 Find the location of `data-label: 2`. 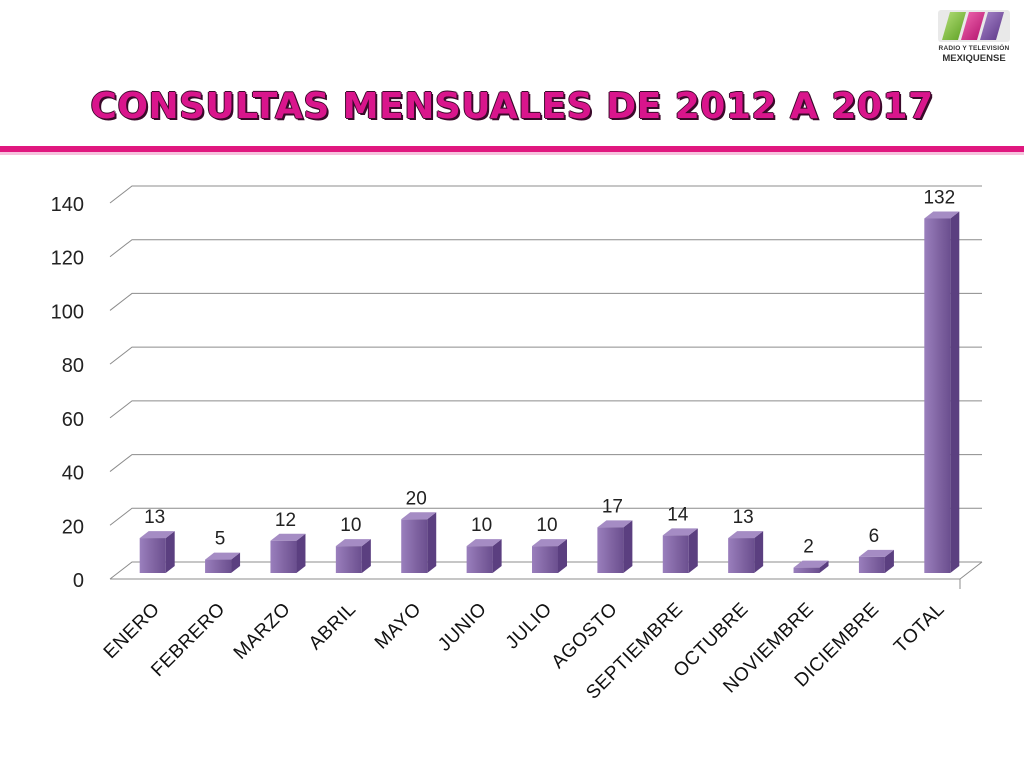

data-label: 2 is located at coordinates (808, 547).